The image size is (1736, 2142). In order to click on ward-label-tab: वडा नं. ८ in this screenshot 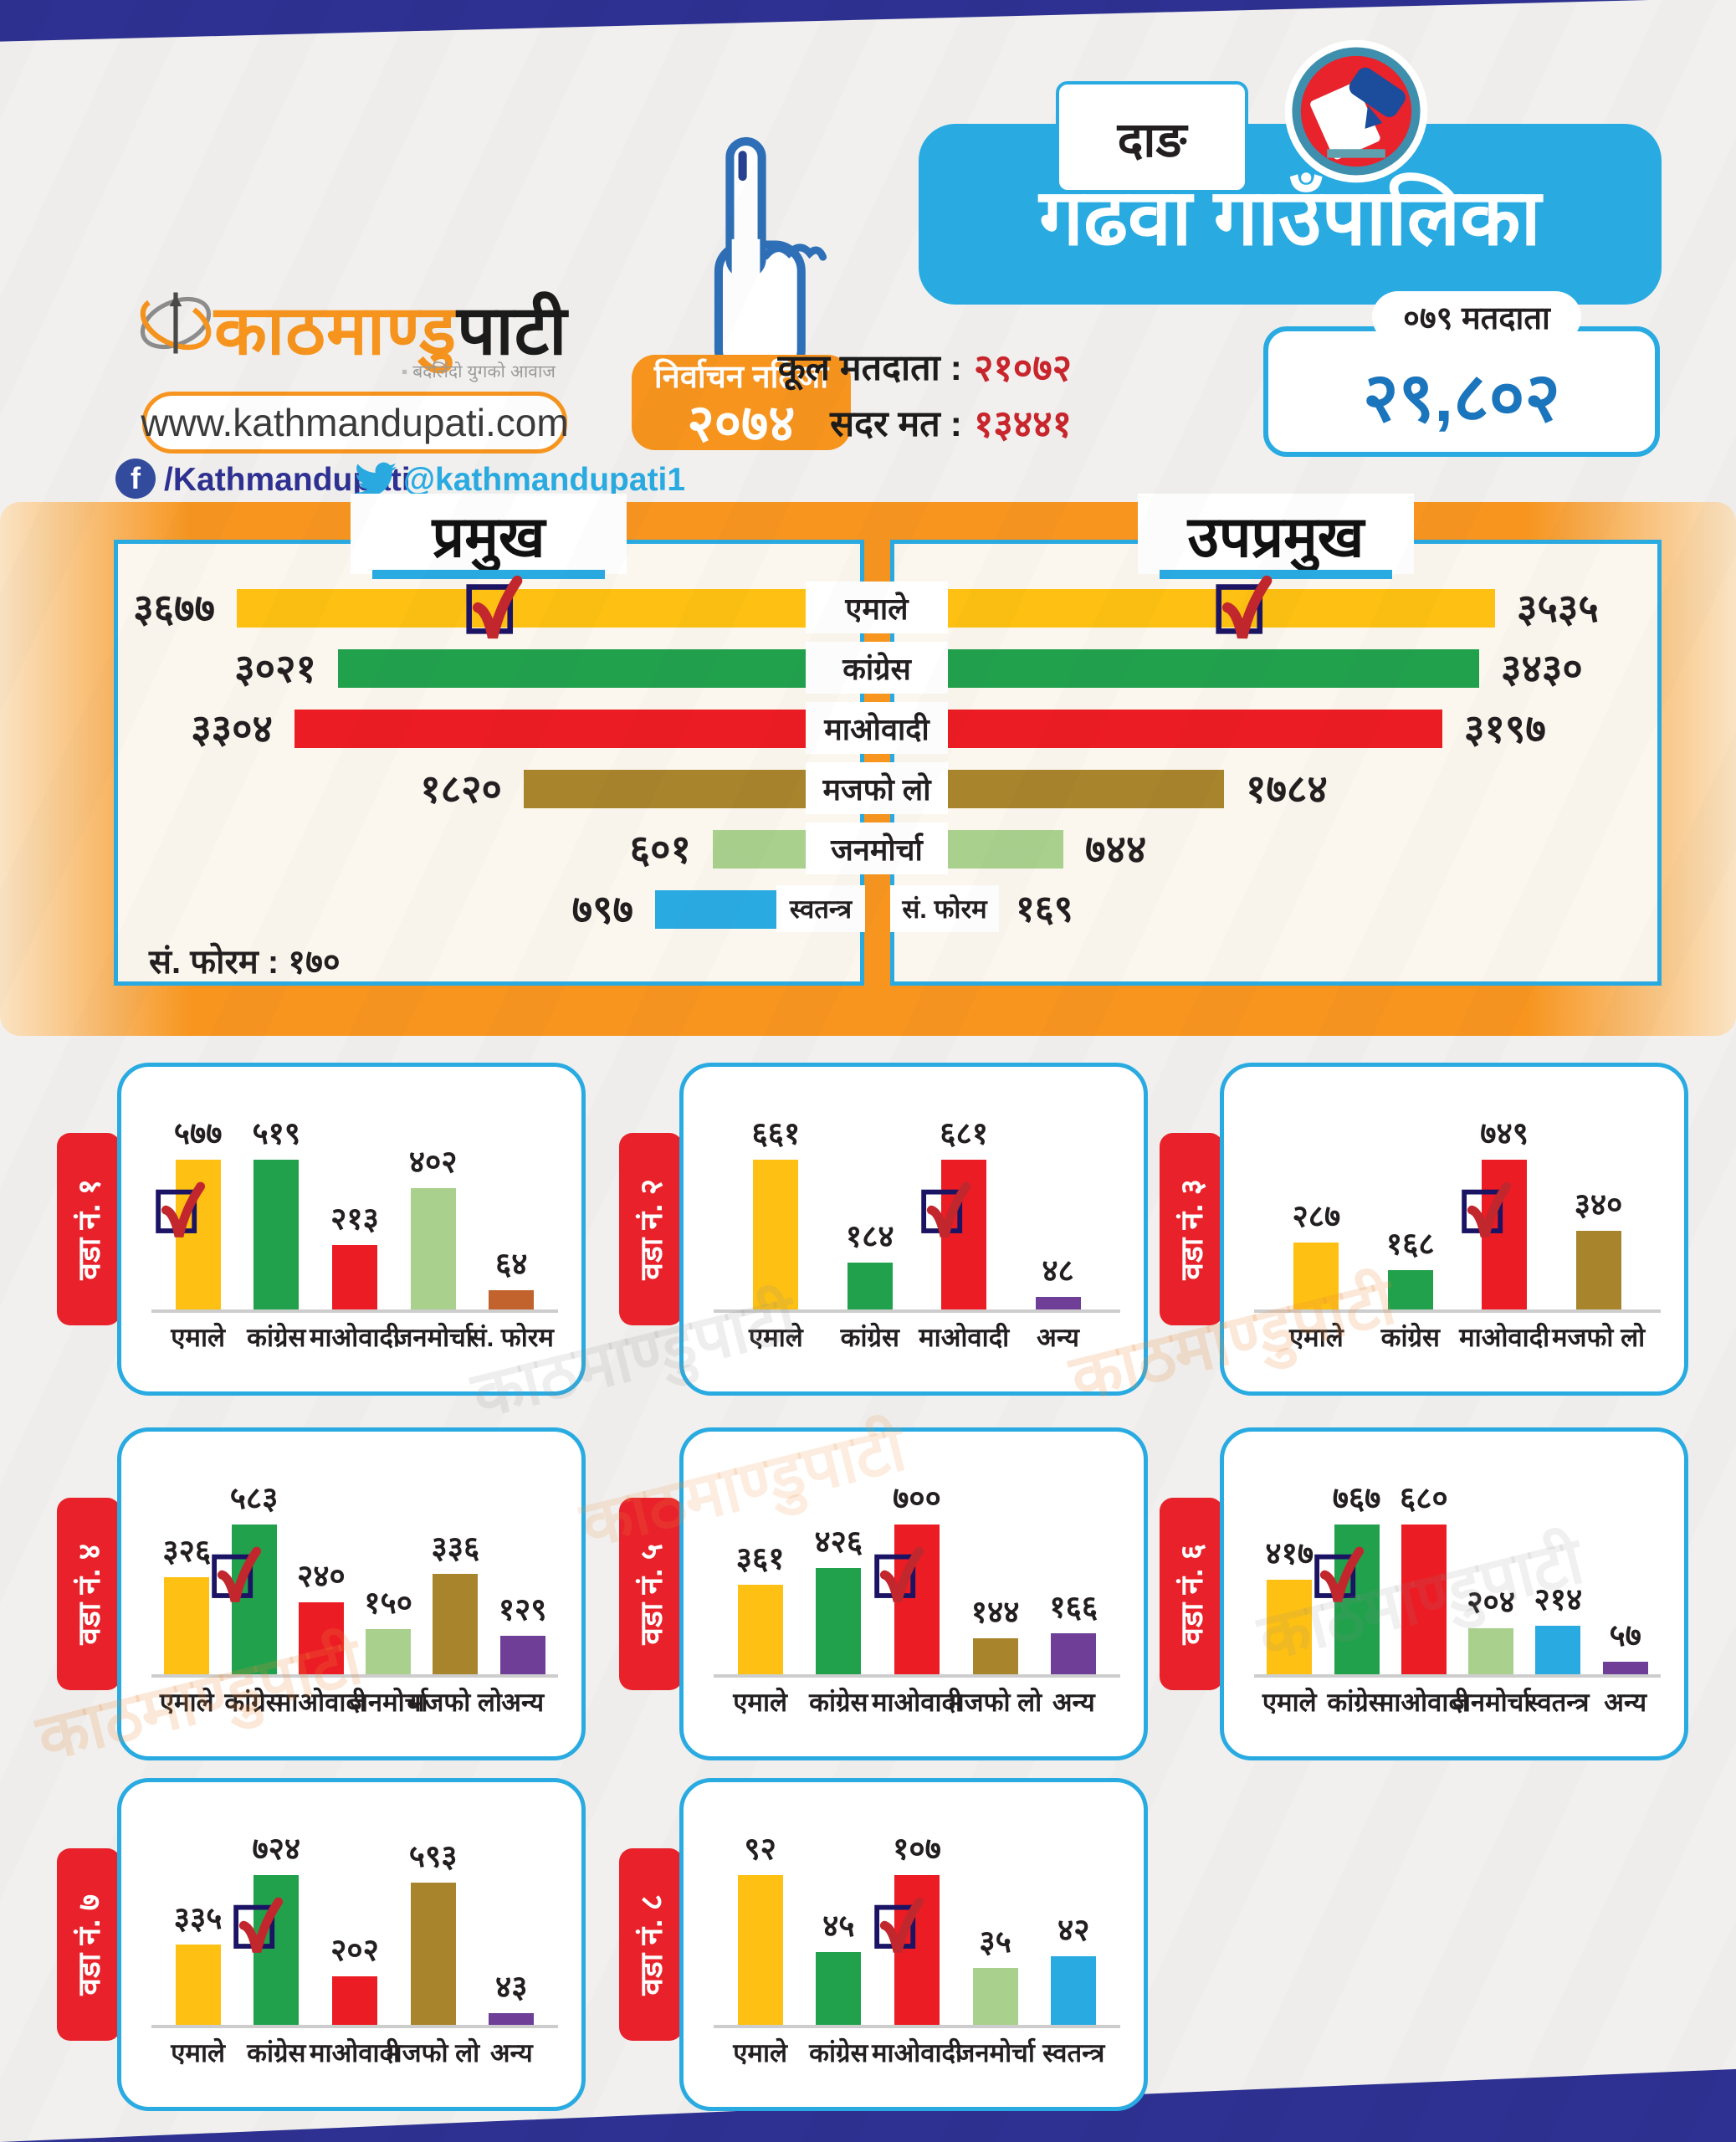, I will do `click(651, 1944)`.